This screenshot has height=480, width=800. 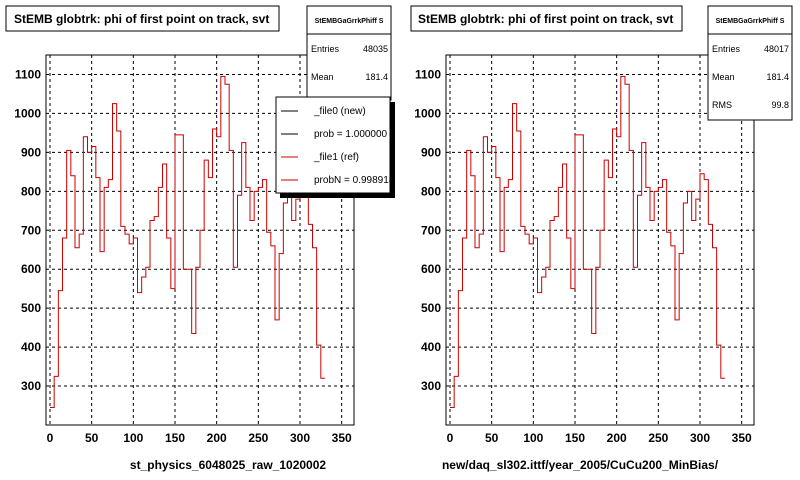 What do you see at coordinates (351, 134) in the screenshot?
I see `legend-prob-label: prob = 1.000000` at bounding box center [351, 134].